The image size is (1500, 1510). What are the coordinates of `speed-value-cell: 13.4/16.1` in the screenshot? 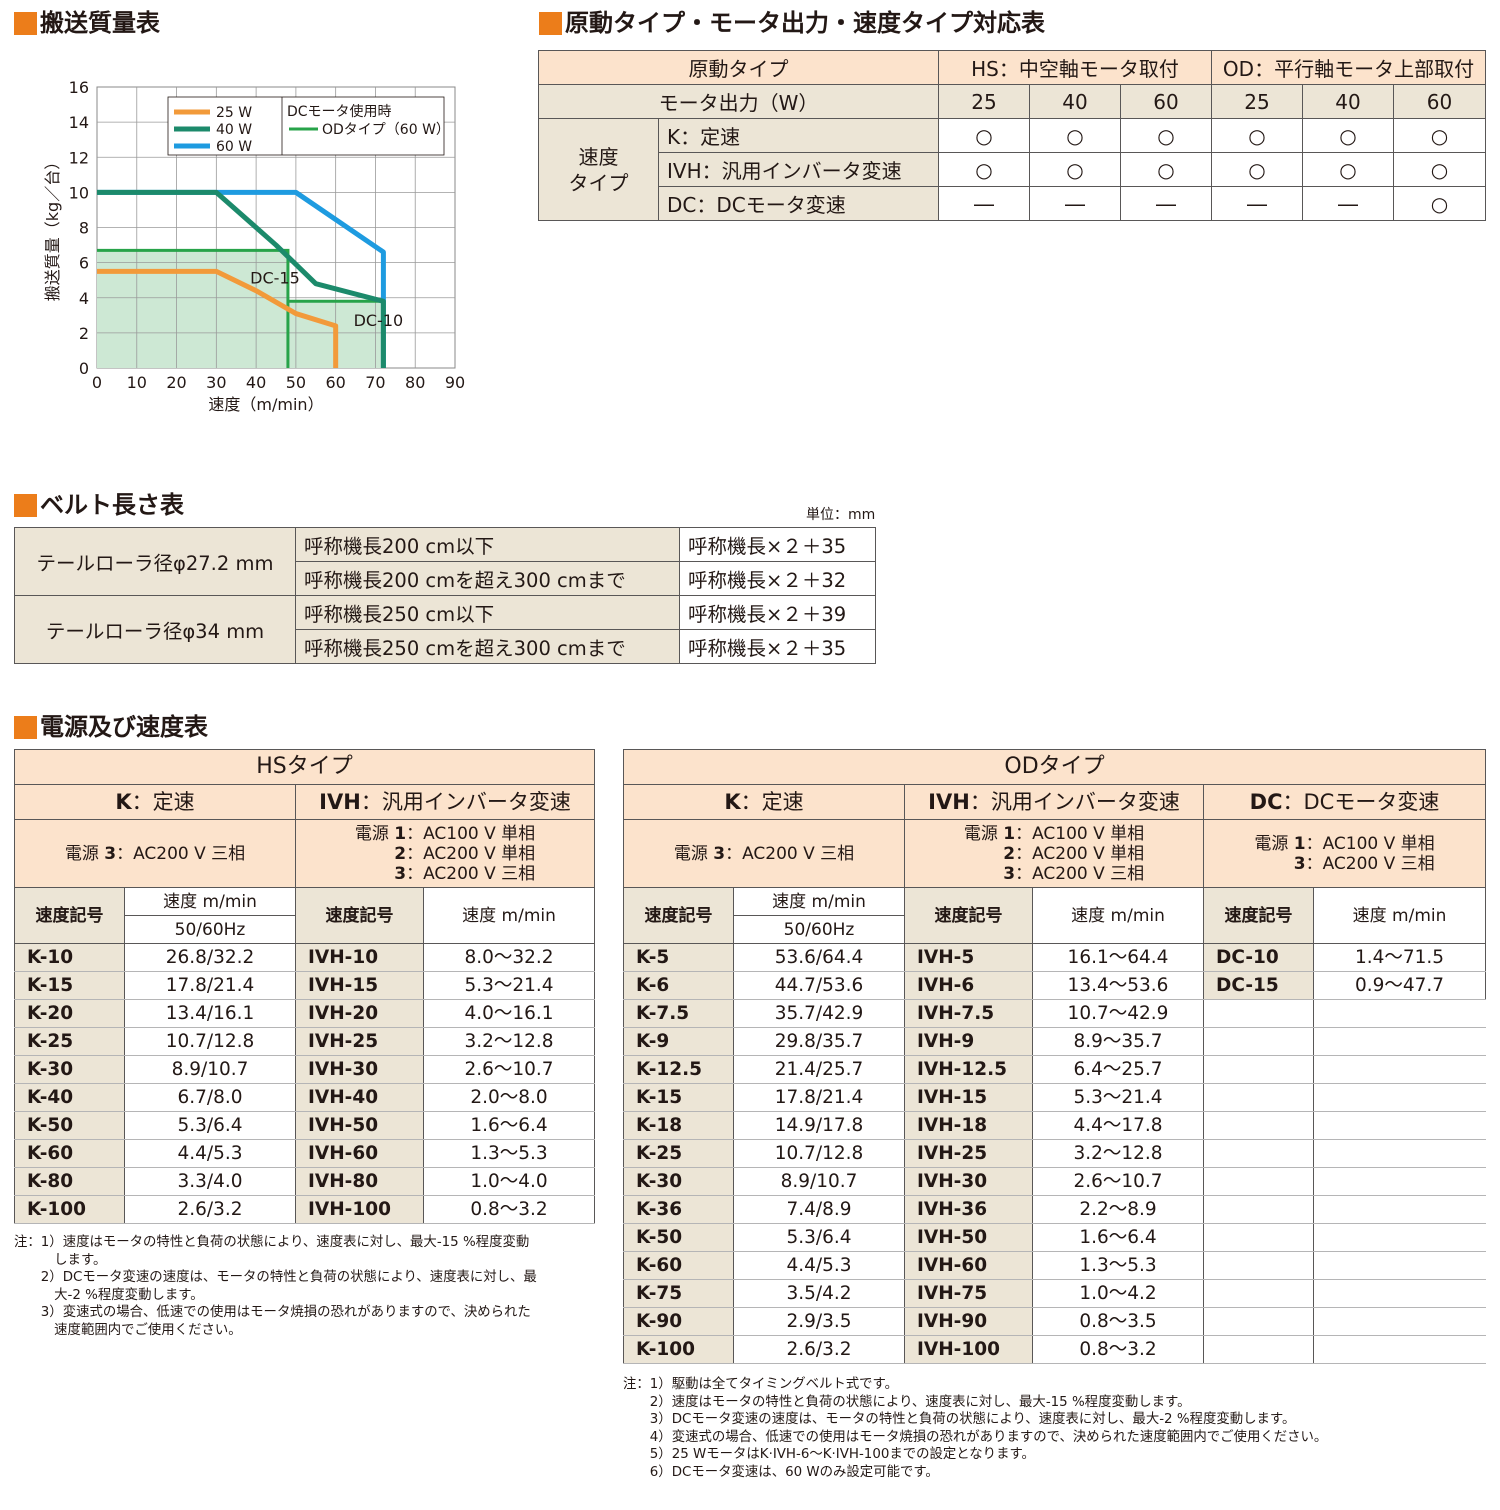 It's located at (210, 1013).